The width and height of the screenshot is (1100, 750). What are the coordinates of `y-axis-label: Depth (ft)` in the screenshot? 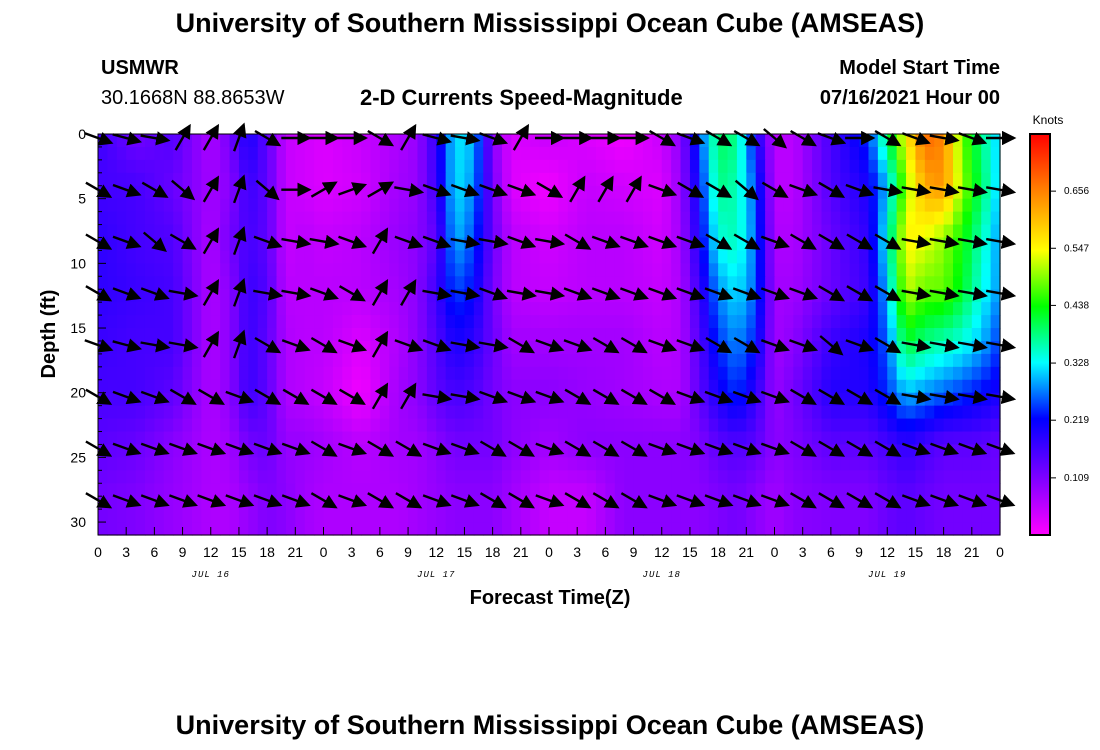 It's located at (49, 334).